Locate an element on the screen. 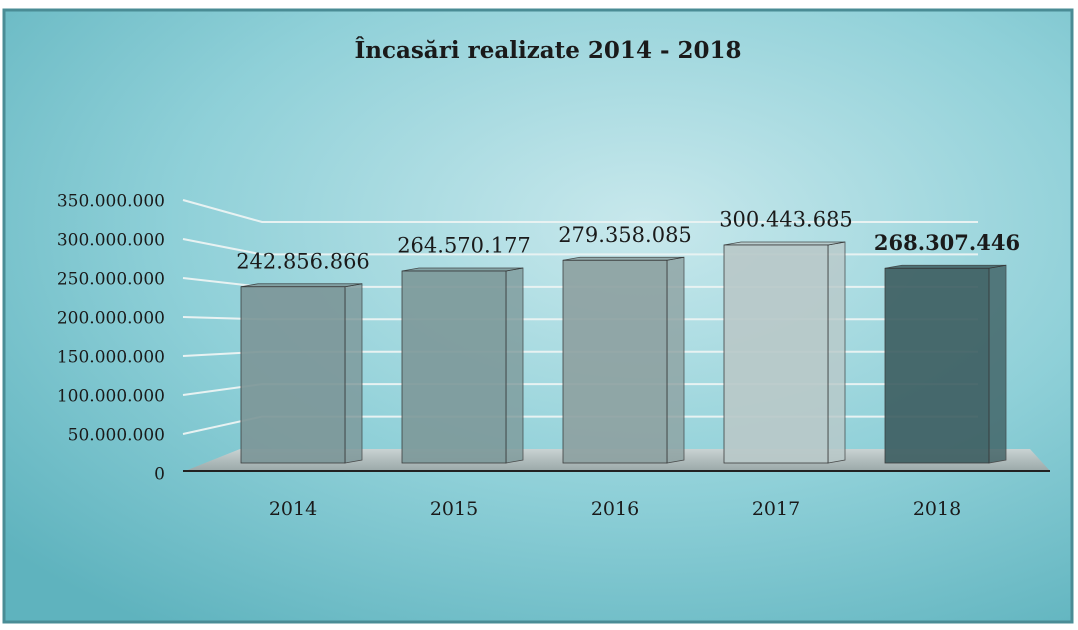 The width and height of the screenshot is (1078, 630). y-tick-label: 300.000.000 is located at coordinates (111, 241).